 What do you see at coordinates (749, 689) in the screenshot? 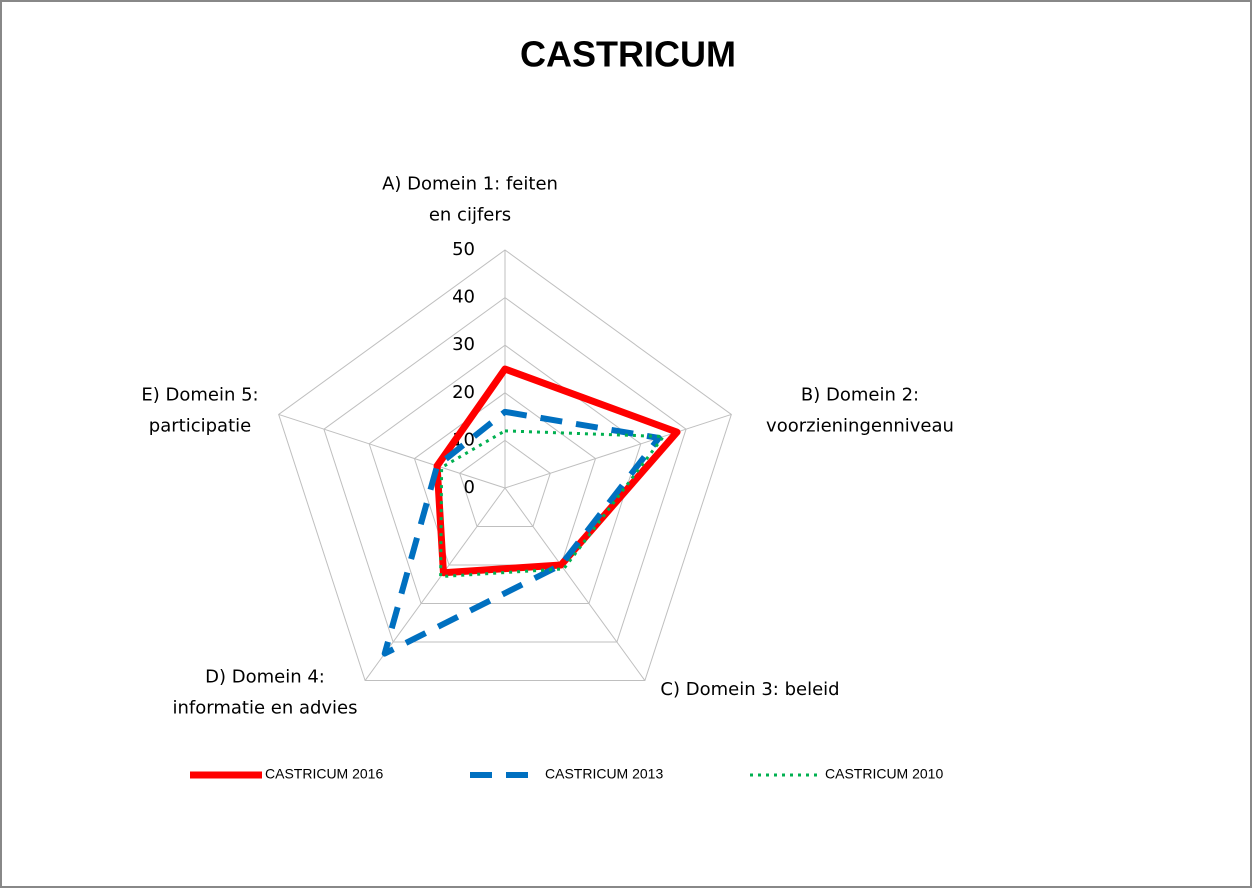
I see `category-label: C) Domein 3: beleid` at bounding box center [749, 689].